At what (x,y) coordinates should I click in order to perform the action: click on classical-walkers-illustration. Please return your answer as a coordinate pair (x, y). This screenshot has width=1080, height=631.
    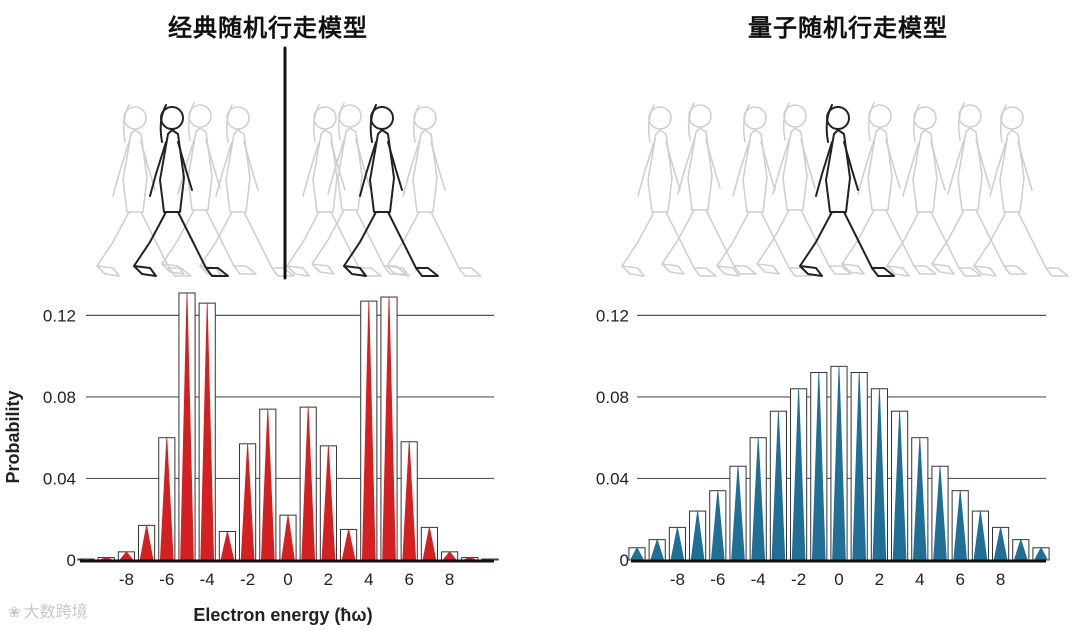
    Looking at the image, I should click on (289, 163).